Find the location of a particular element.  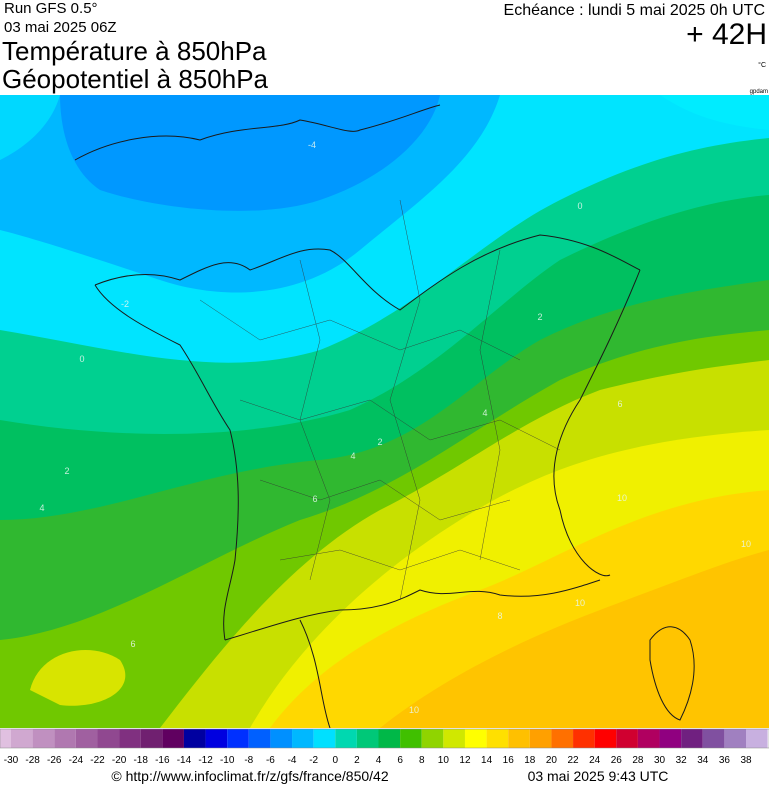

scale-label: 2 is located at coordinates (357, 760).